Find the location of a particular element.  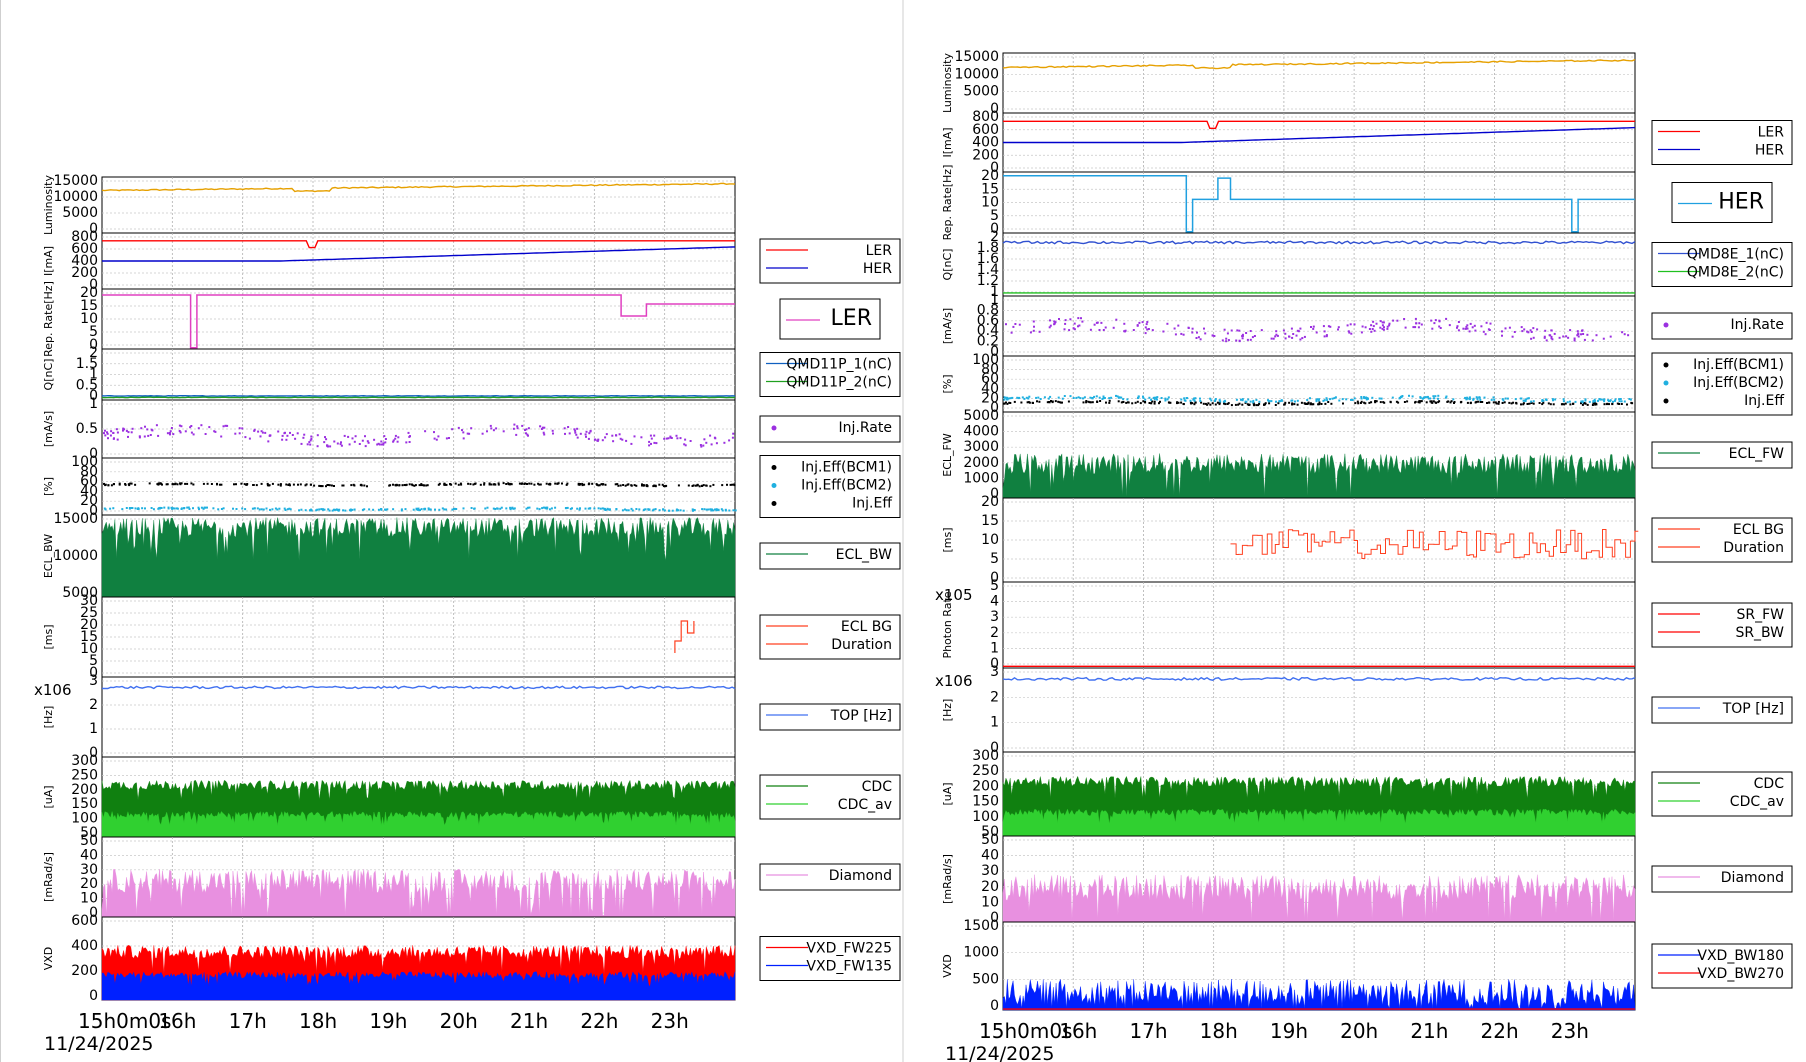

left-strip-10-legend-box is located at coordinates (830, 877).